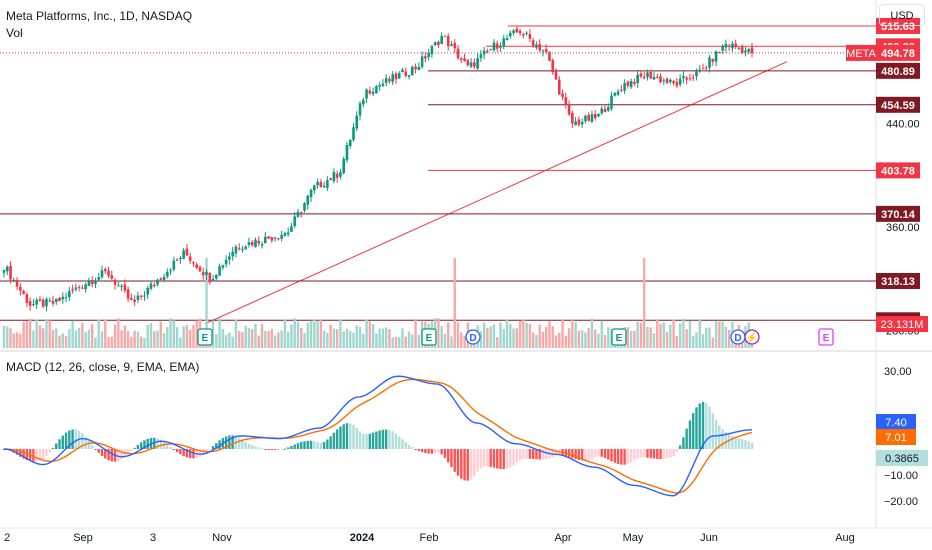 This screenshot has height=550, width=932. Describe the element at coordinates (902, 15) in the screenshot. I see `currency-button: USD` at that location.